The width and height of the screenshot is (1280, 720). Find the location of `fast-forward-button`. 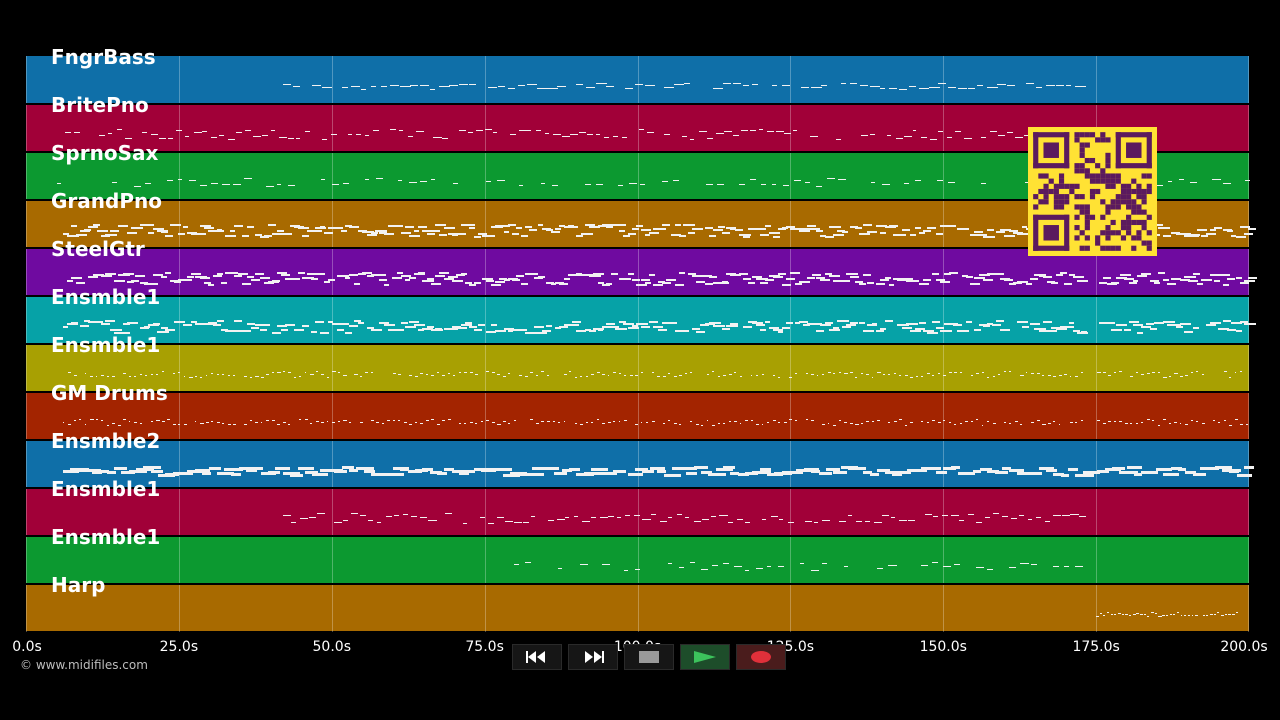

fast-forward-button is located at coordinates (593, 657).